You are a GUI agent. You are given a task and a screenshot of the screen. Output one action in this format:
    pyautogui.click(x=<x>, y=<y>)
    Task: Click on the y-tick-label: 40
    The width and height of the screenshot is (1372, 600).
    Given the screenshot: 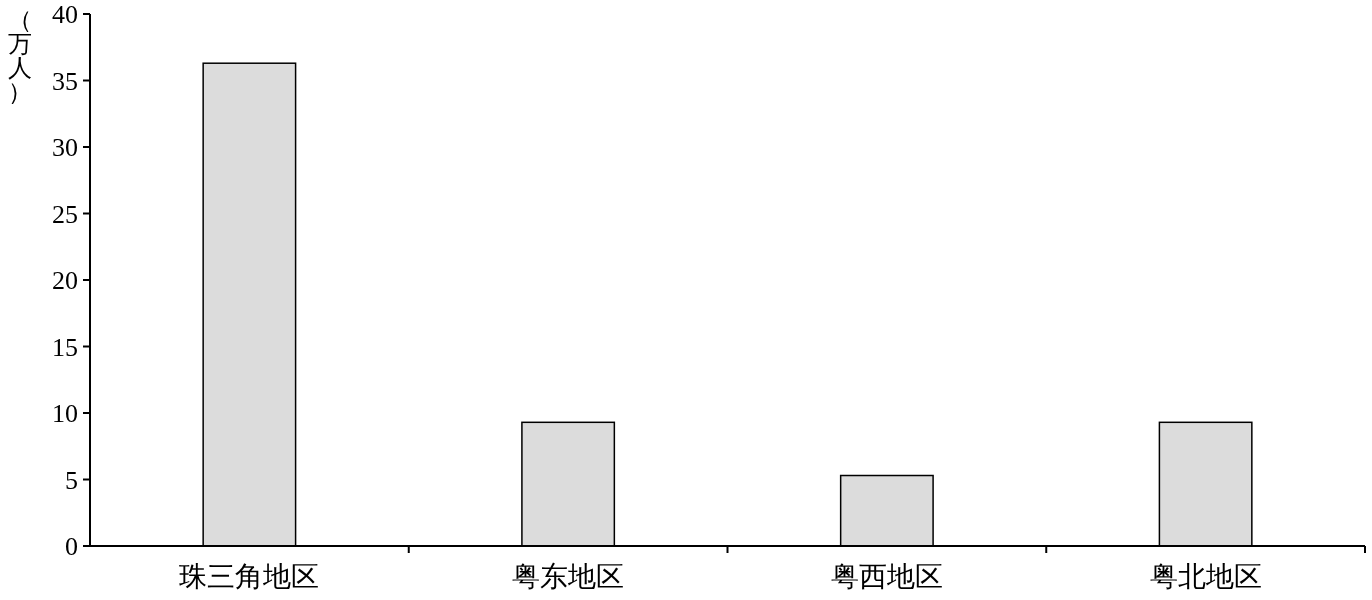 What is the action you would take?
    pyautogui.click(x=65, y=14)
    